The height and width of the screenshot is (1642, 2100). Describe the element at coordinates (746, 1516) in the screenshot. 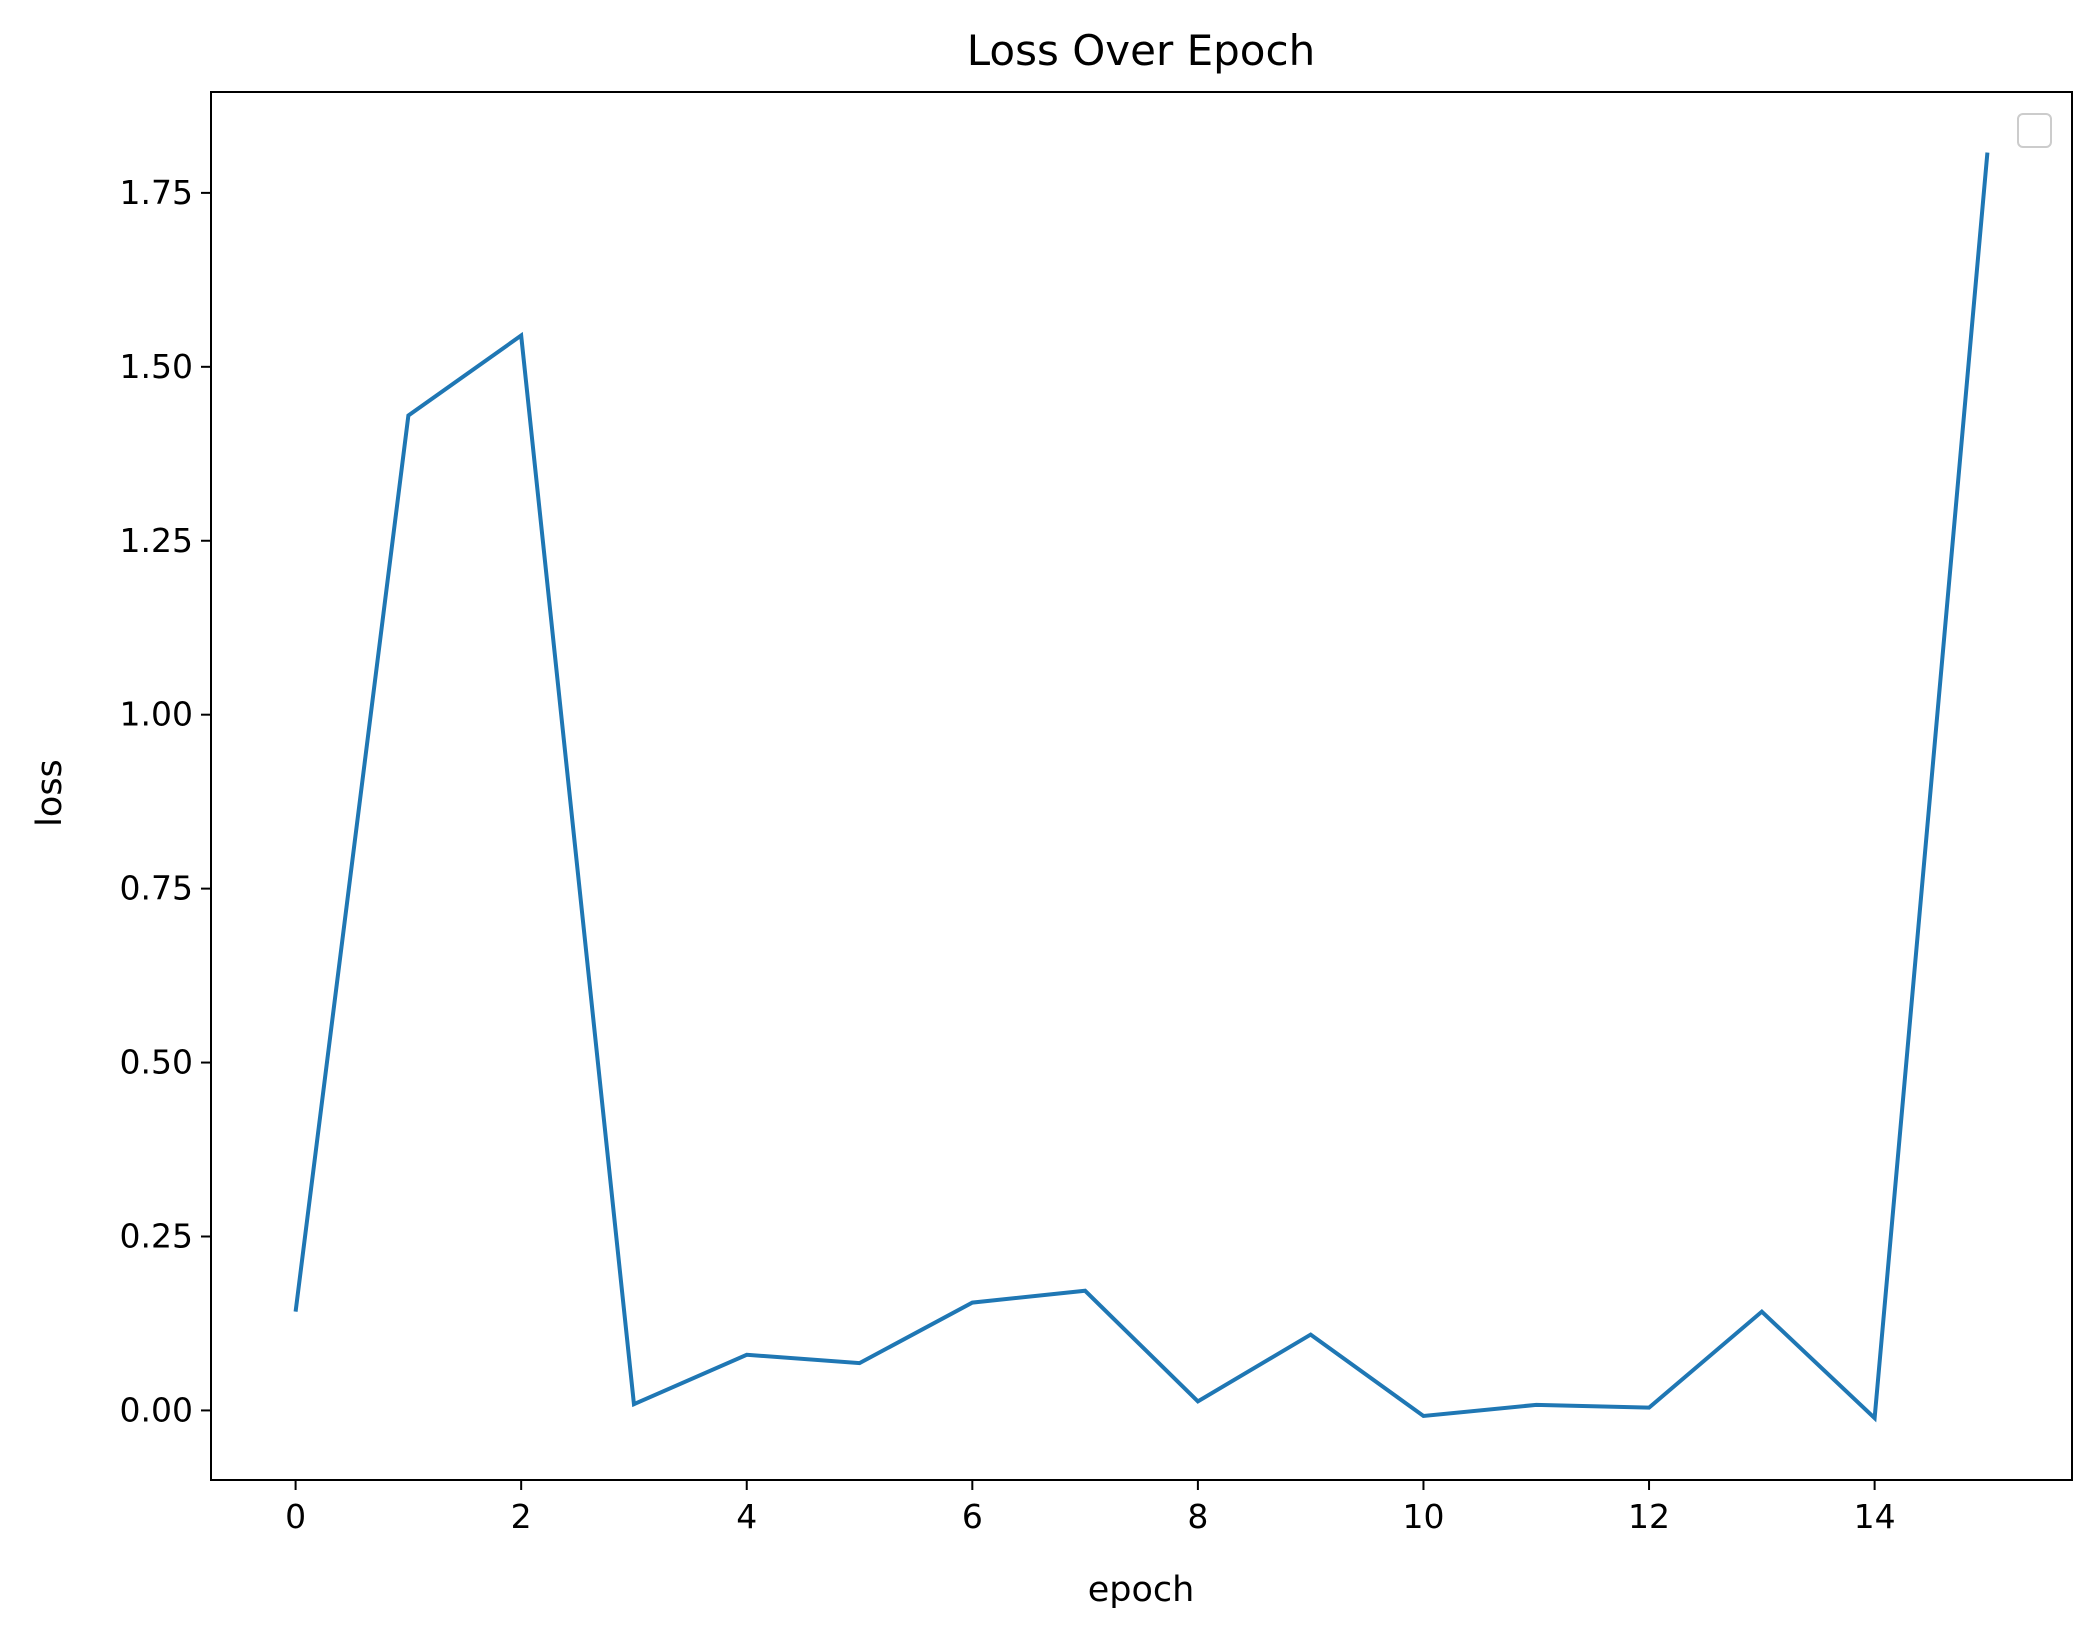

I see `x-tick-label: 4` at that location.